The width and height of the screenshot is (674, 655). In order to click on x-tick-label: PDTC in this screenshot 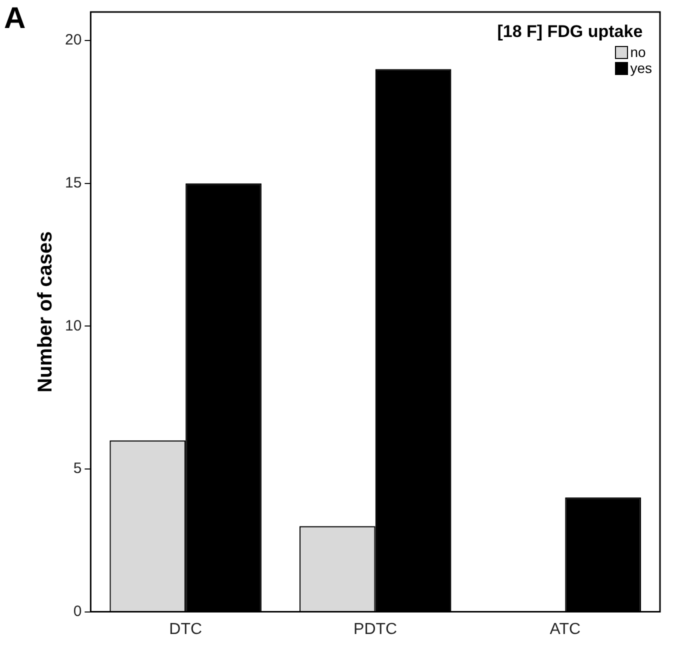, I will do `click(376, 629)`.